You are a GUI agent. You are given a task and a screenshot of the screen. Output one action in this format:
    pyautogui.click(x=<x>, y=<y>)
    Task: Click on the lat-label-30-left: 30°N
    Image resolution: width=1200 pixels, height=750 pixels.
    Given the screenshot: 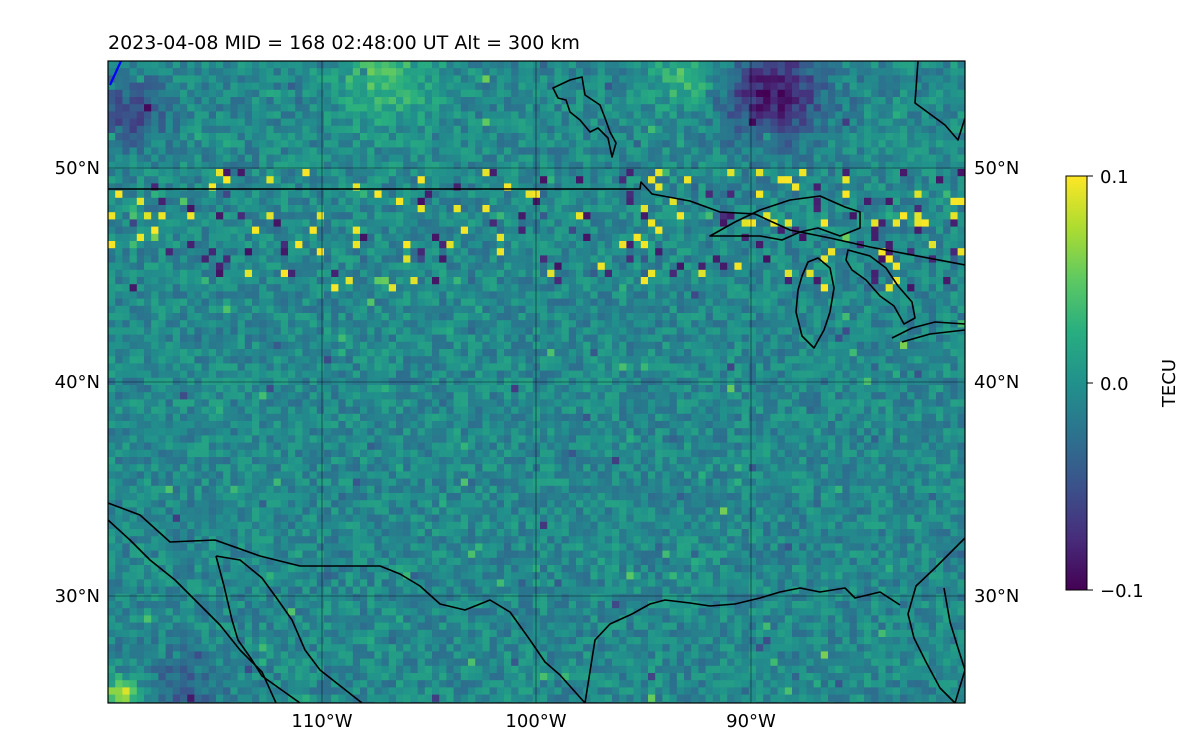 What is the action you would take?
    pyautogui.click(x=77, y=596)
    